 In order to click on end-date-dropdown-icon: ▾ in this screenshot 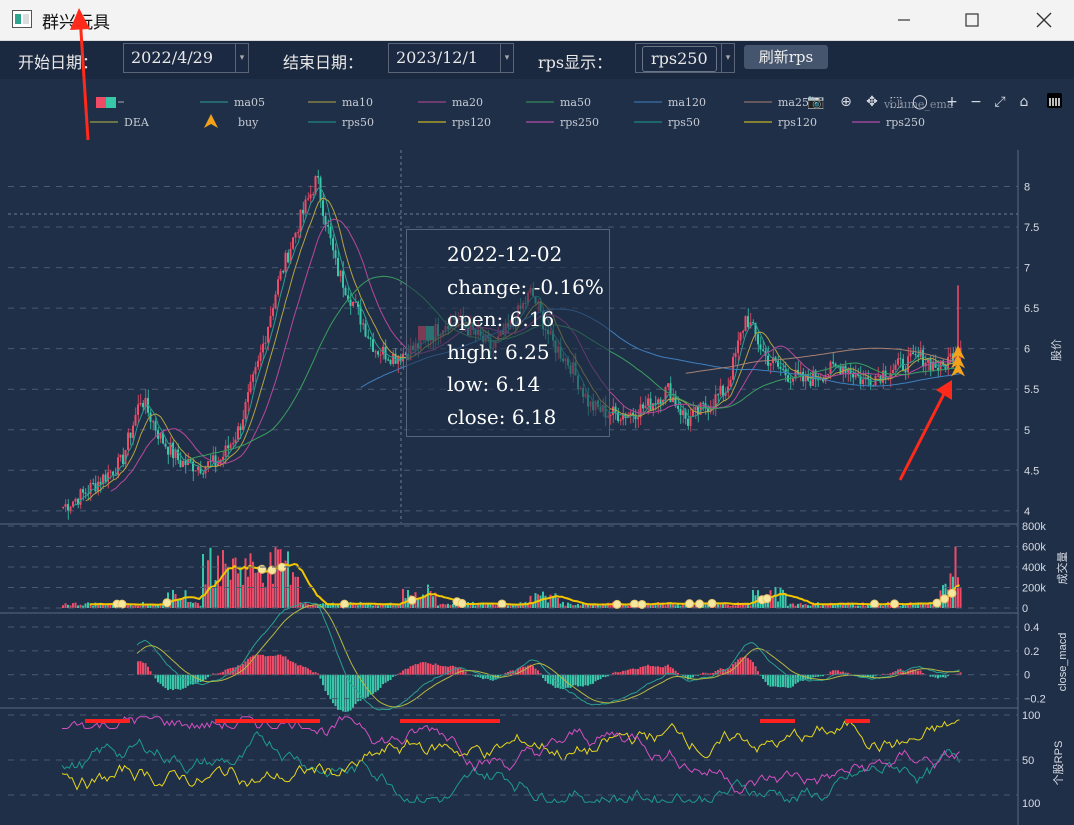, I will do `click(506, 58)`.